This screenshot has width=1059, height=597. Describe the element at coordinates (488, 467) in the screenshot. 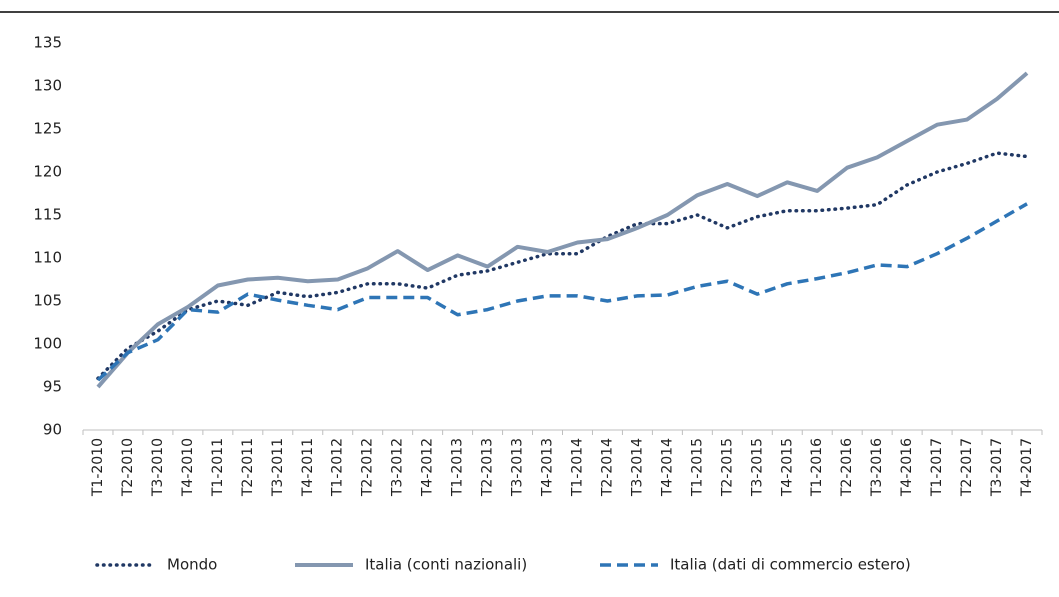

I see `x-tick-label: T2-2013` at that location.